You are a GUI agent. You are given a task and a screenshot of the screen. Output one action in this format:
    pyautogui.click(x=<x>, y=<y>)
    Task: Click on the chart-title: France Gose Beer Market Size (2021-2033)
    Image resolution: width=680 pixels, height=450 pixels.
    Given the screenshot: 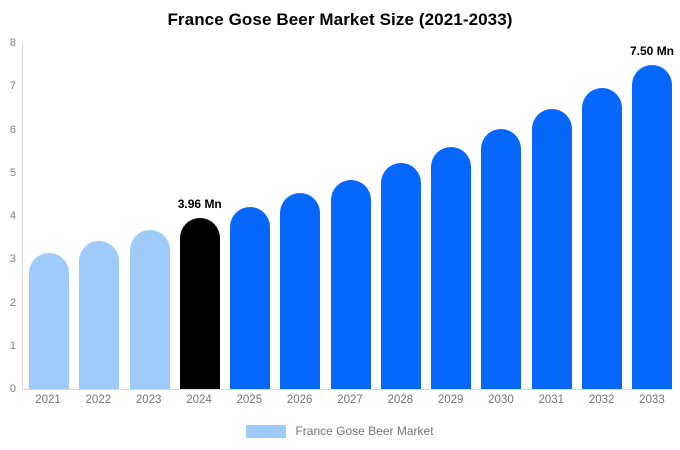 What is the action you would take?
    pyautogui.click(x=340, y=19)
    